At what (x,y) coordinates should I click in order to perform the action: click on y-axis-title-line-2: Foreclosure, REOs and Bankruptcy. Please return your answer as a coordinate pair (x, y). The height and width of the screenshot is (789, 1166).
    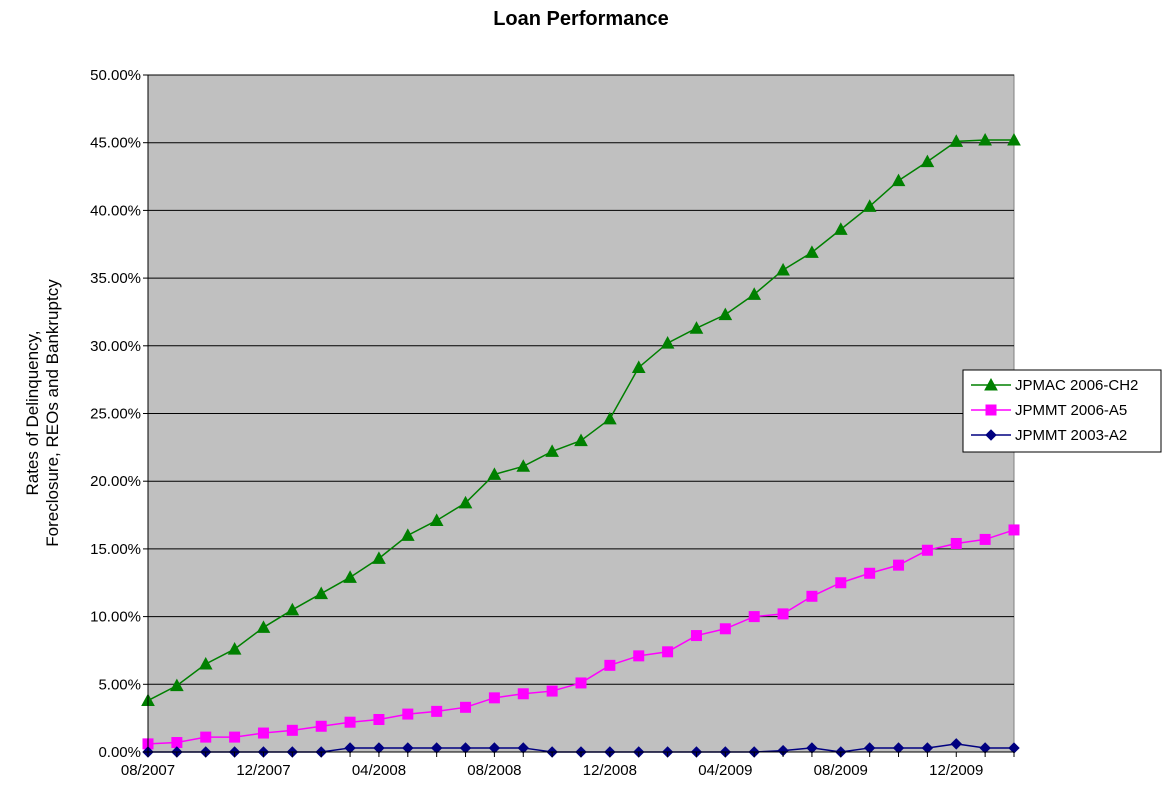
    Looking at the image, I should click on (52, 413).